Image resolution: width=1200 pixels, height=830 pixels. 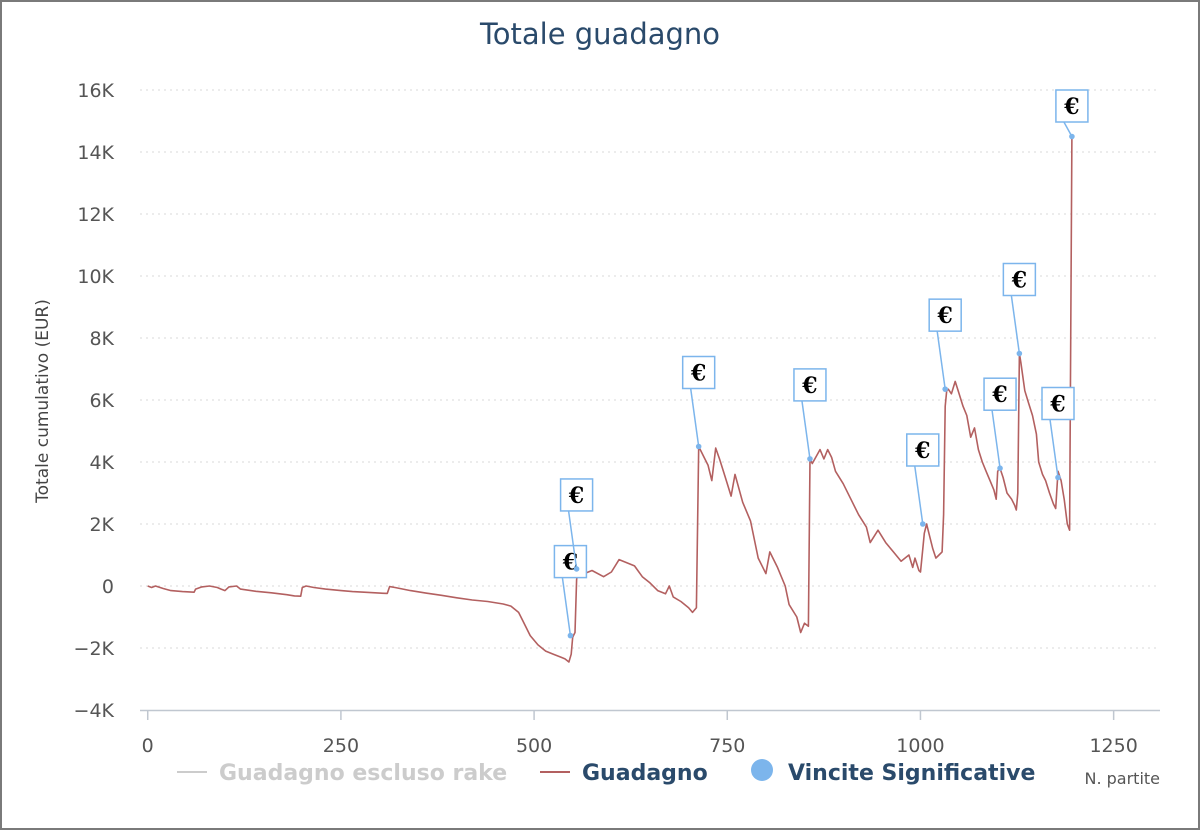 What do you see at coordinates (911, 773) in the screenshot?
I see `legend-label: Vincite Significative` at bounding box center [911, 773].